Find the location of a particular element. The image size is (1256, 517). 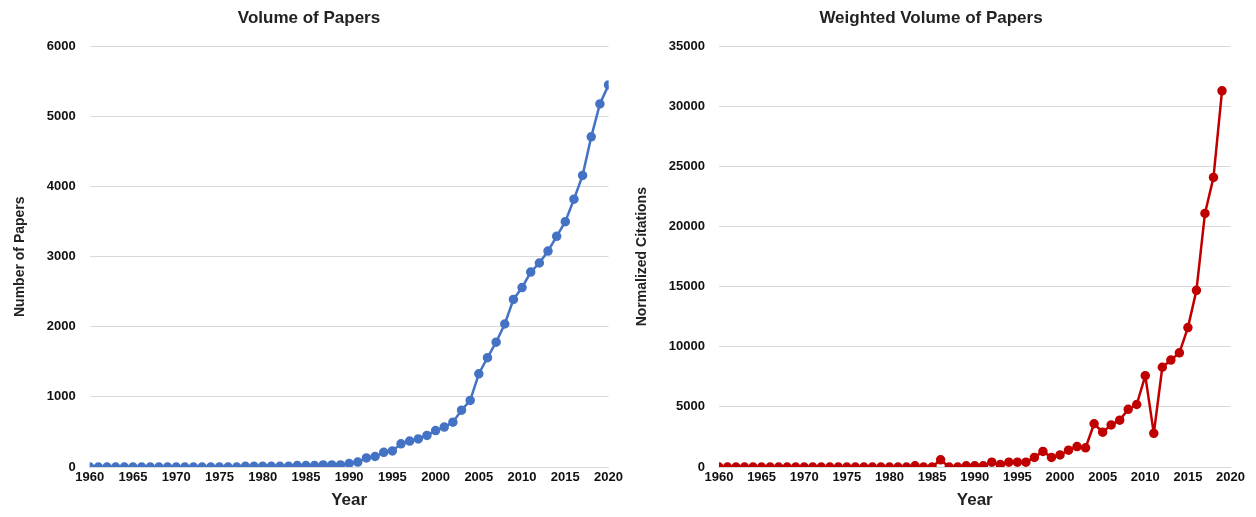

y-tick-label: 4000 is located at coordinates (61, 186).